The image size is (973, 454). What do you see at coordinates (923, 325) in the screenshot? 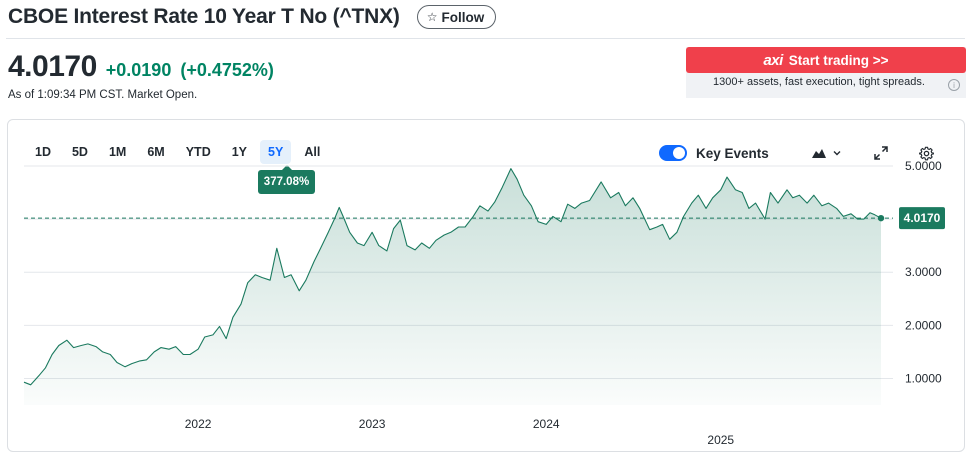
I see `y-tick-label: 2.0000` at bounding box center [923, 325].